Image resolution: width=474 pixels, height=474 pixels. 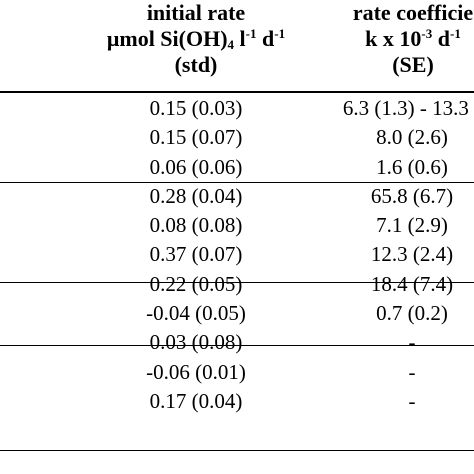 I want to click on table-row: 0.28 (0.04) 65.8 (6.7), so click(x=237, y=196).